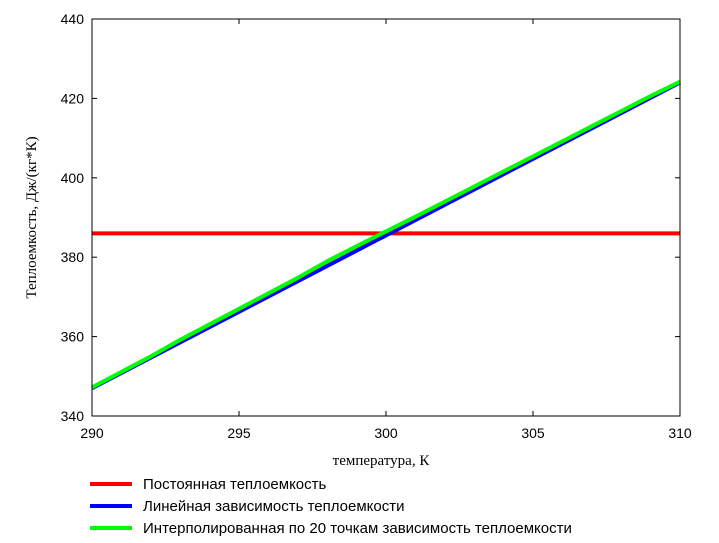 The width and height of the screenshot is (719, 543). I want to click on y-tick-label: 440, so click(73, 19).